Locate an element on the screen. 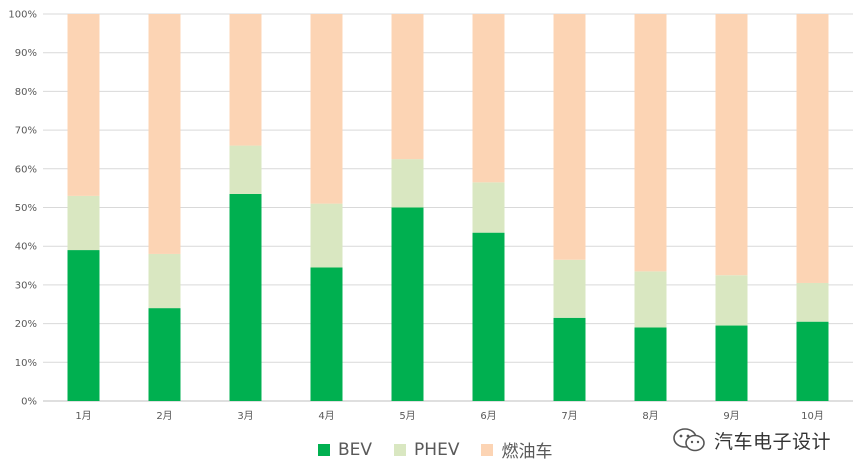 The height and width of the screenshot is (475, 864). x-tick-label: 10月 is located at coordinates (812, 416).